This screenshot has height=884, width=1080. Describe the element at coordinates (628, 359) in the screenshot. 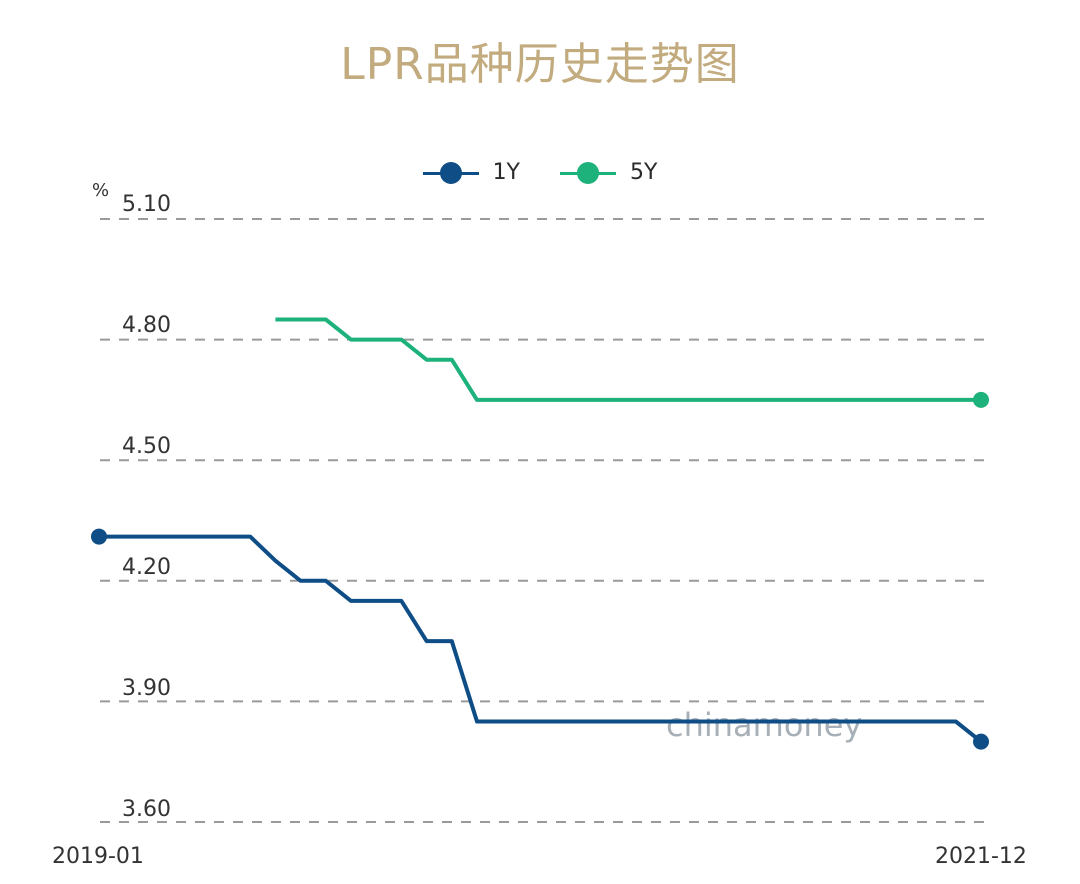

I see `series-line-5y` at that location.